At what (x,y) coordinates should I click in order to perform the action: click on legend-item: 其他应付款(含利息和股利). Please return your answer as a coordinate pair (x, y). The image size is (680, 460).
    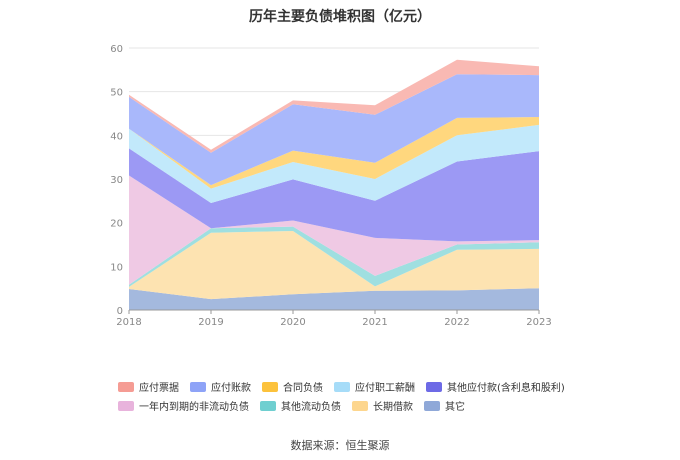
    Looking at the image, I should click on (495, 386).